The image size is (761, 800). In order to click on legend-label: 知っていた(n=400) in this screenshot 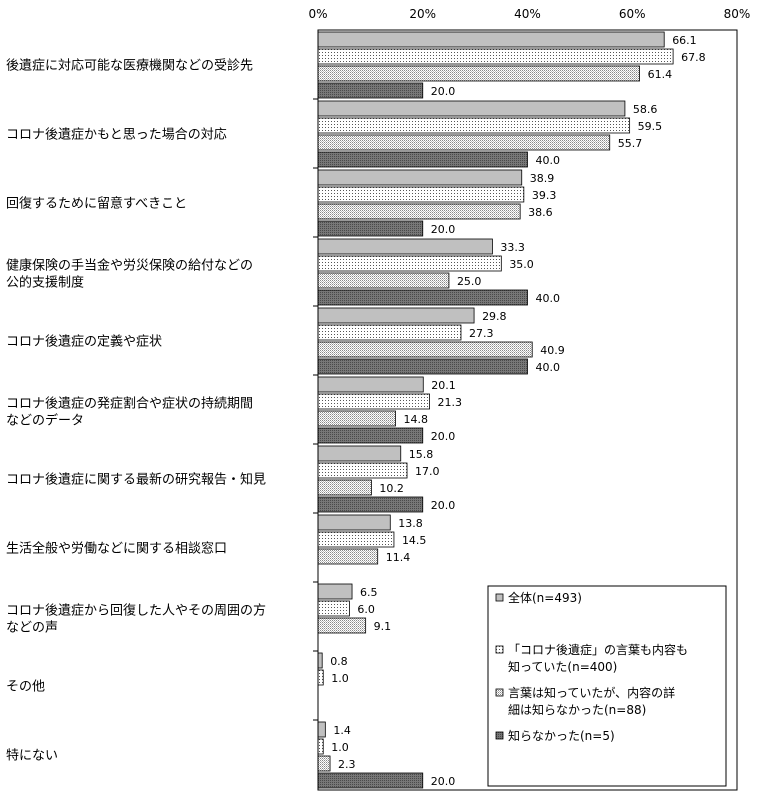, I will do `click(562, 667)`.